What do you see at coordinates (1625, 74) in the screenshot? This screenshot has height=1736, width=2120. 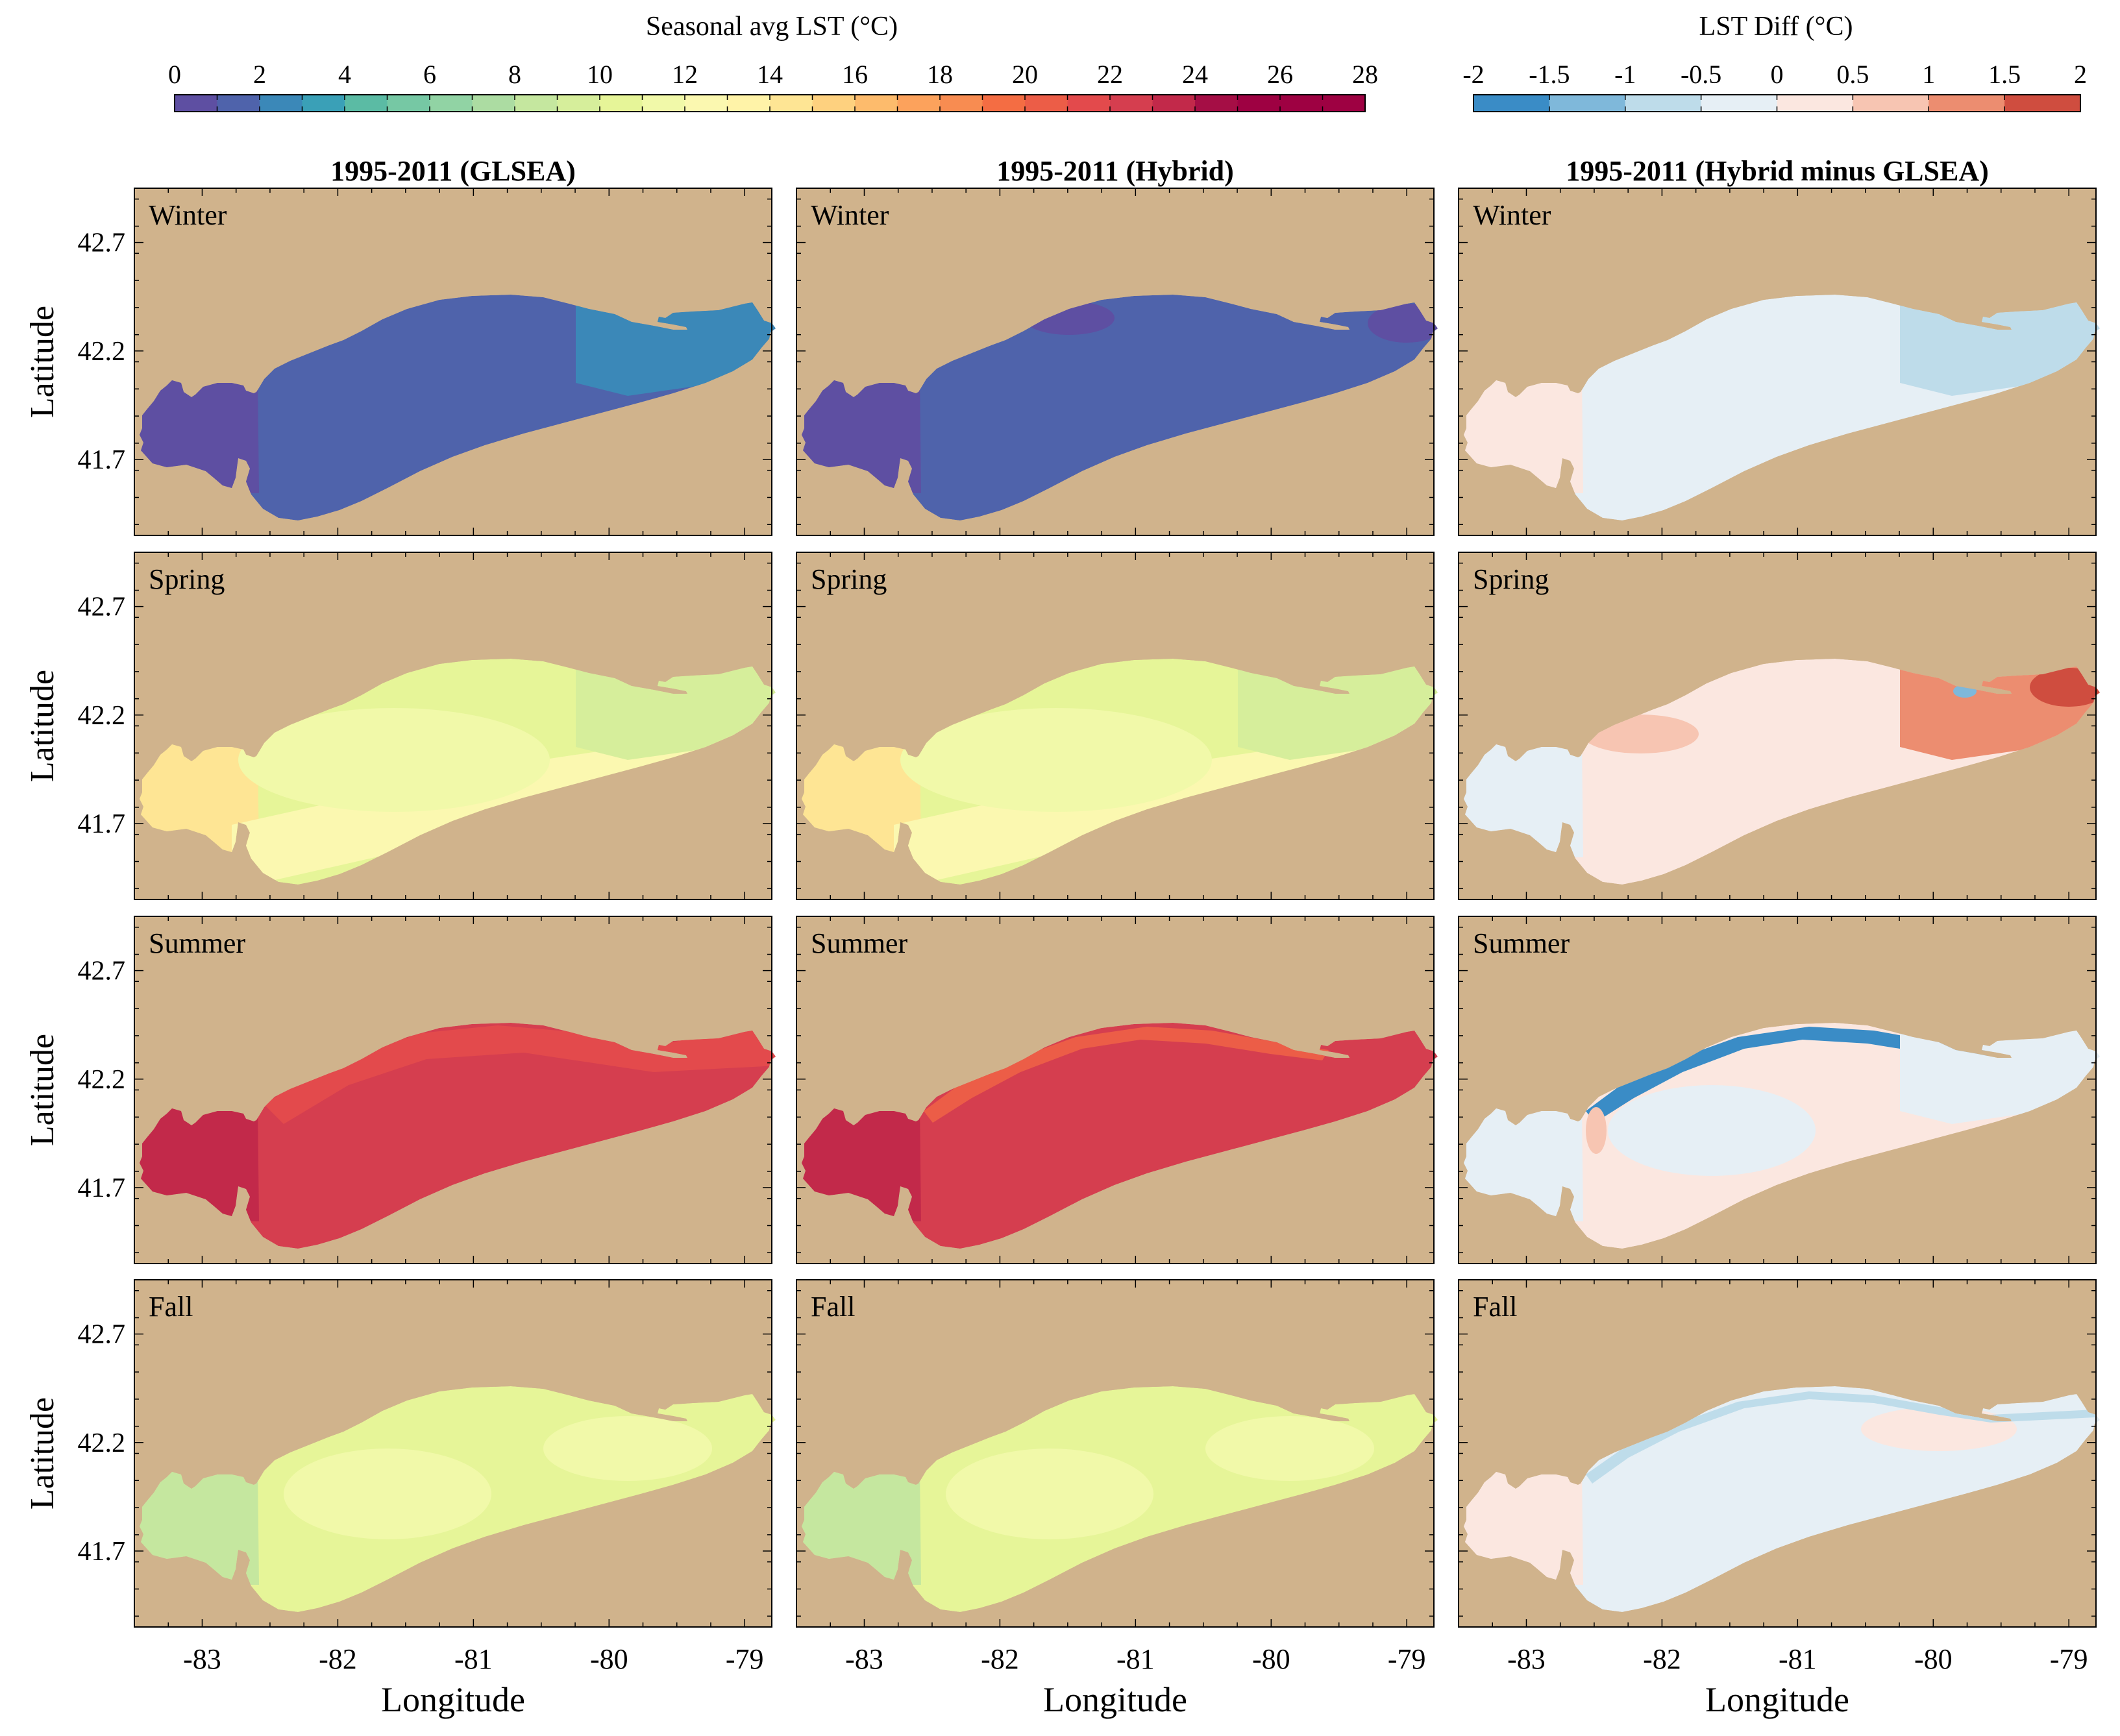 I see `diff-colorbar-tick-label: -1` at bounding box center [1625, 74].